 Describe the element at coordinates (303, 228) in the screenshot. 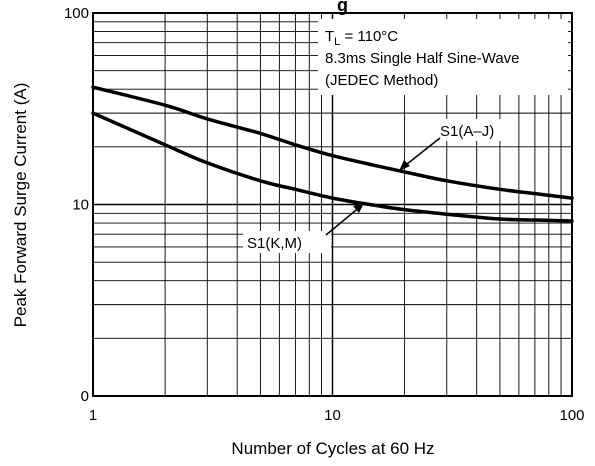

I see `series-label-k-m: S1(K,M)` at that location.